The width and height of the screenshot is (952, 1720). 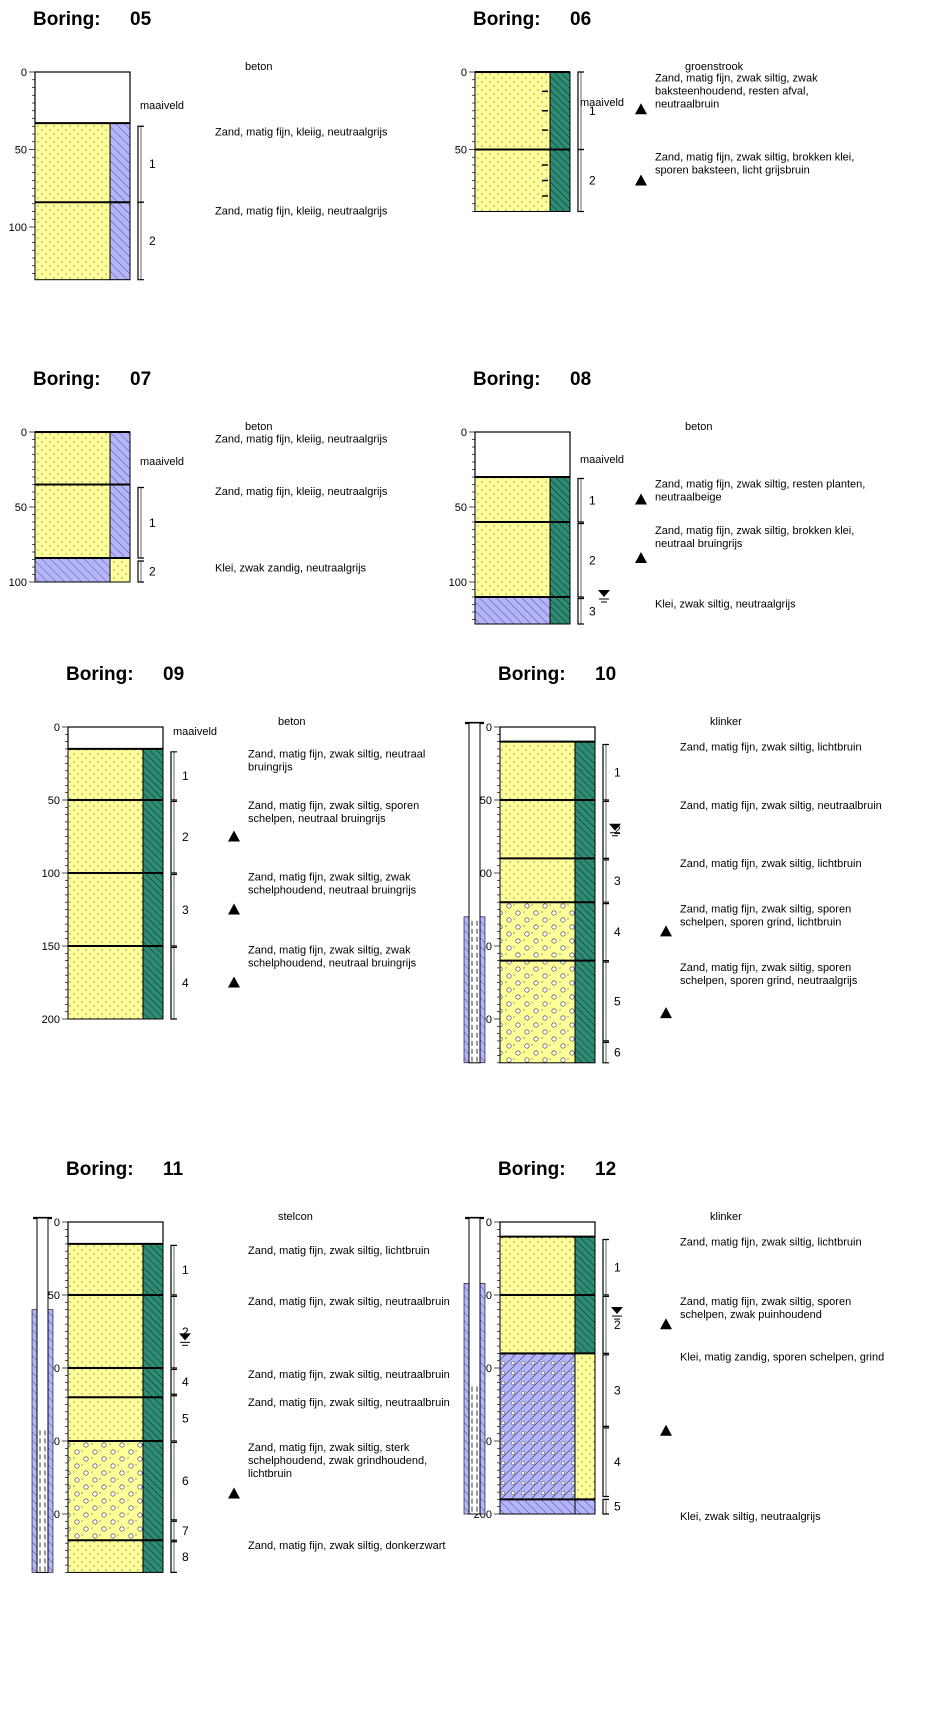 I want to click on layer-description: Klei, zwak siltig, neutraalgrijs, so click(x=750, y=1517).